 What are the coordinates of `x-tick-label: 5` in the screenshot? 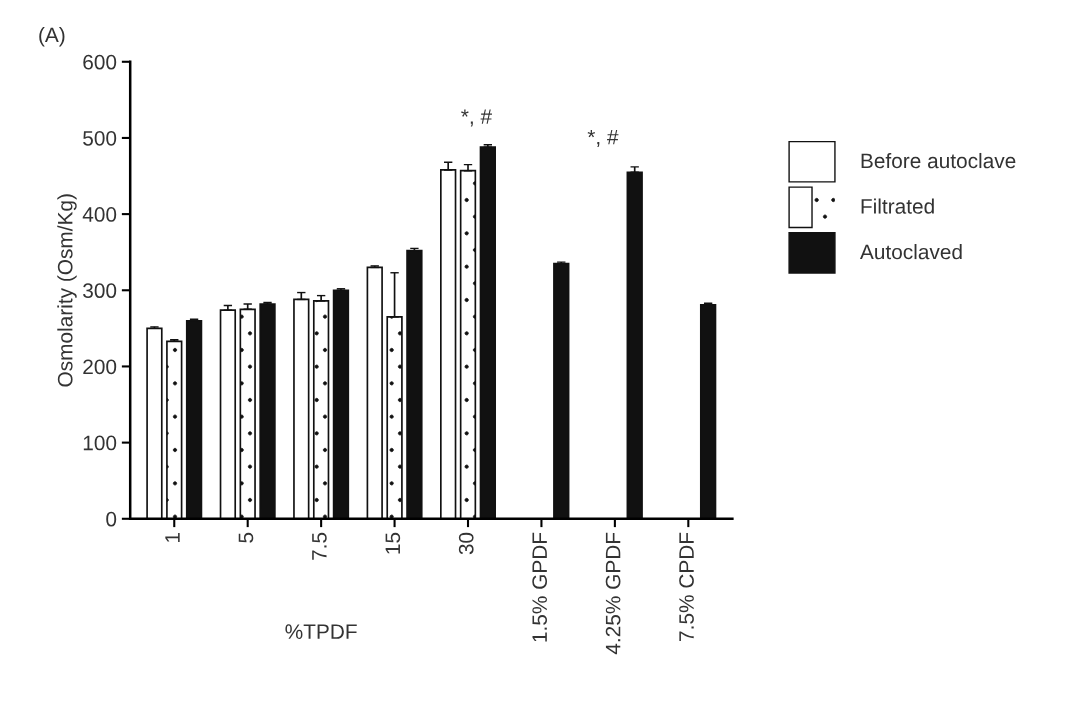 It's located at (246, 537).